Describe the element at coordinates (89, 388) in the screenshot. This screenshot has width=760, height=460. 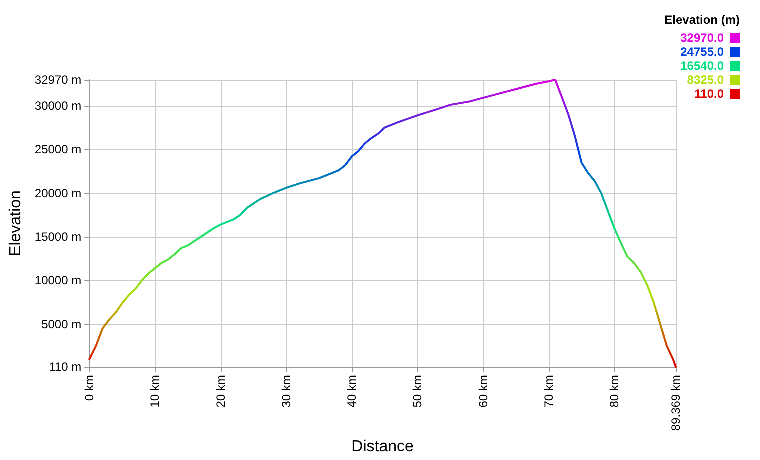
I see `x-tick-label: 0 km` at that location.